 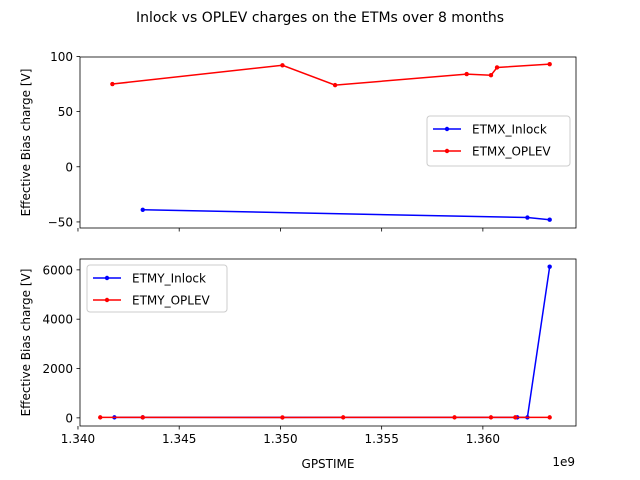 I want to click on legend: ETMX_Inlock ETMX_OPLEV, so click(x=498, y=141).